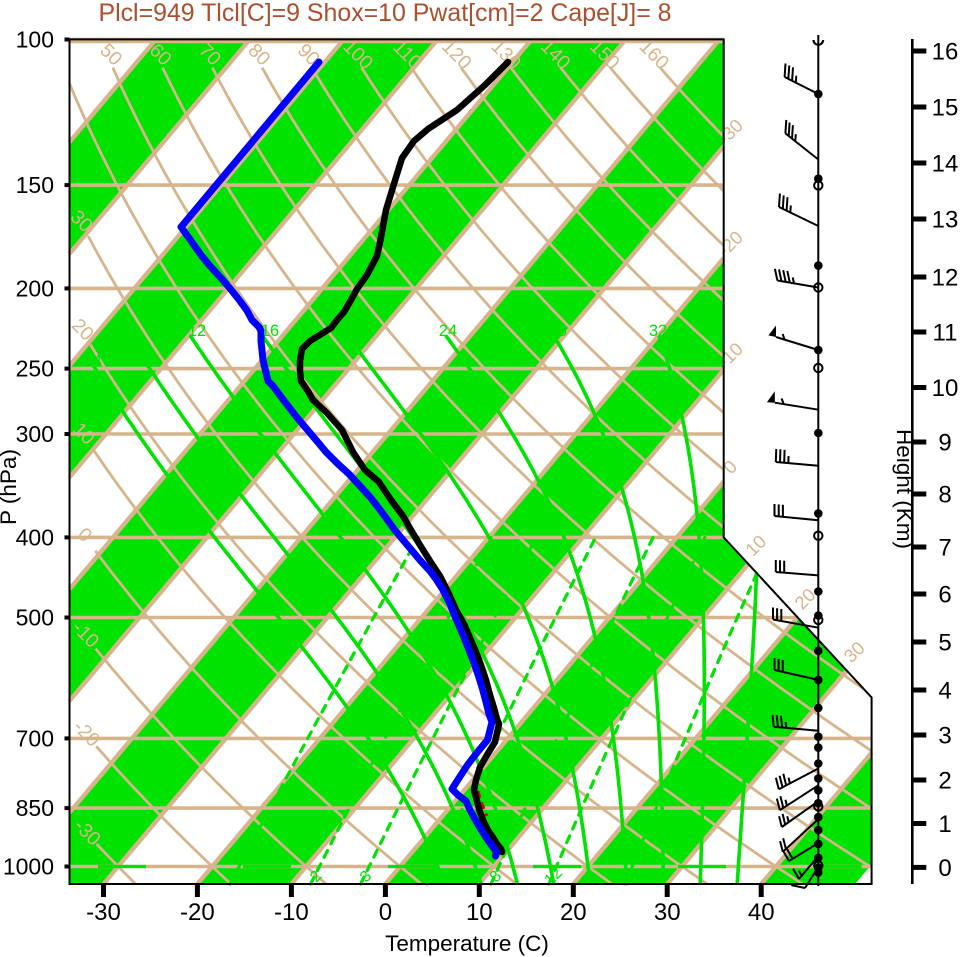  Describe the element at coordinates (761, 912) in the screenshot. I see `svg-text: 40` at that location.